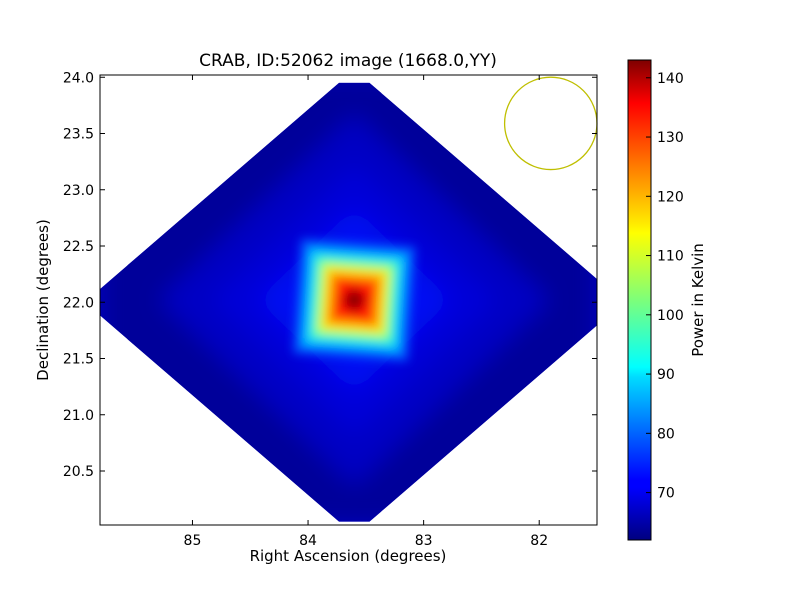 This screenshot has width=800, height=600. Describe the element at coordinates (670, 197) in the screenshot. I see `colorbar-tick-label: 120` at that location.